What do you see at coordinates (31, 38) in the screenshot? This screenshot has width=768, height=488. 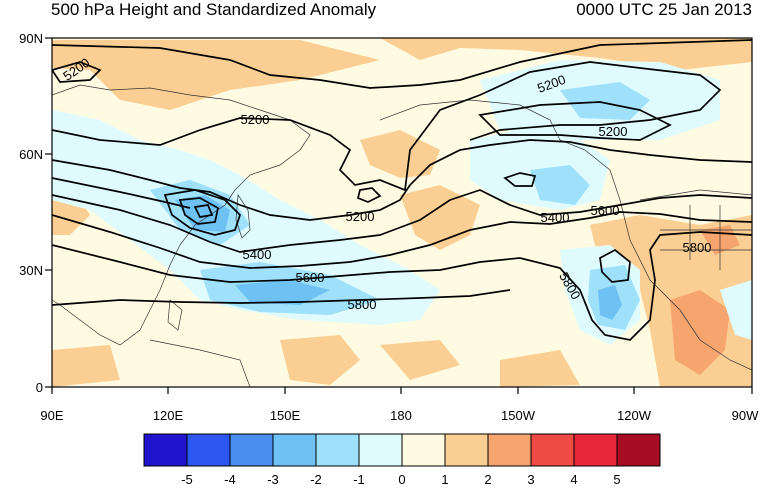 I see `lat-label: 90N` at bounding box center [31, 38].